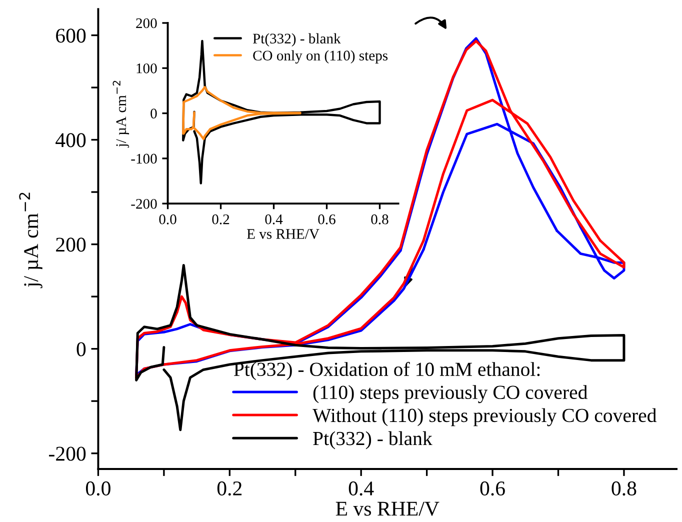 The image size is (682, 522). Describe the element at coordinates (242, 113) in the screenshot. I see `line-series` at that location.